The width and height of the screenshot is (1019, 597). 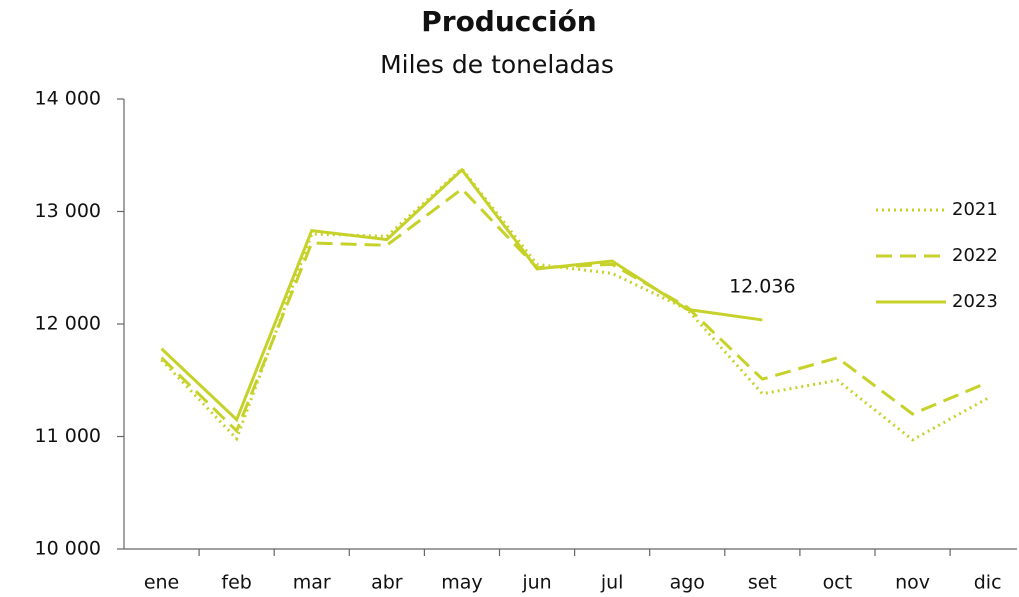 I want to click on x-tick-label: ago, so click(x=687, y=583).